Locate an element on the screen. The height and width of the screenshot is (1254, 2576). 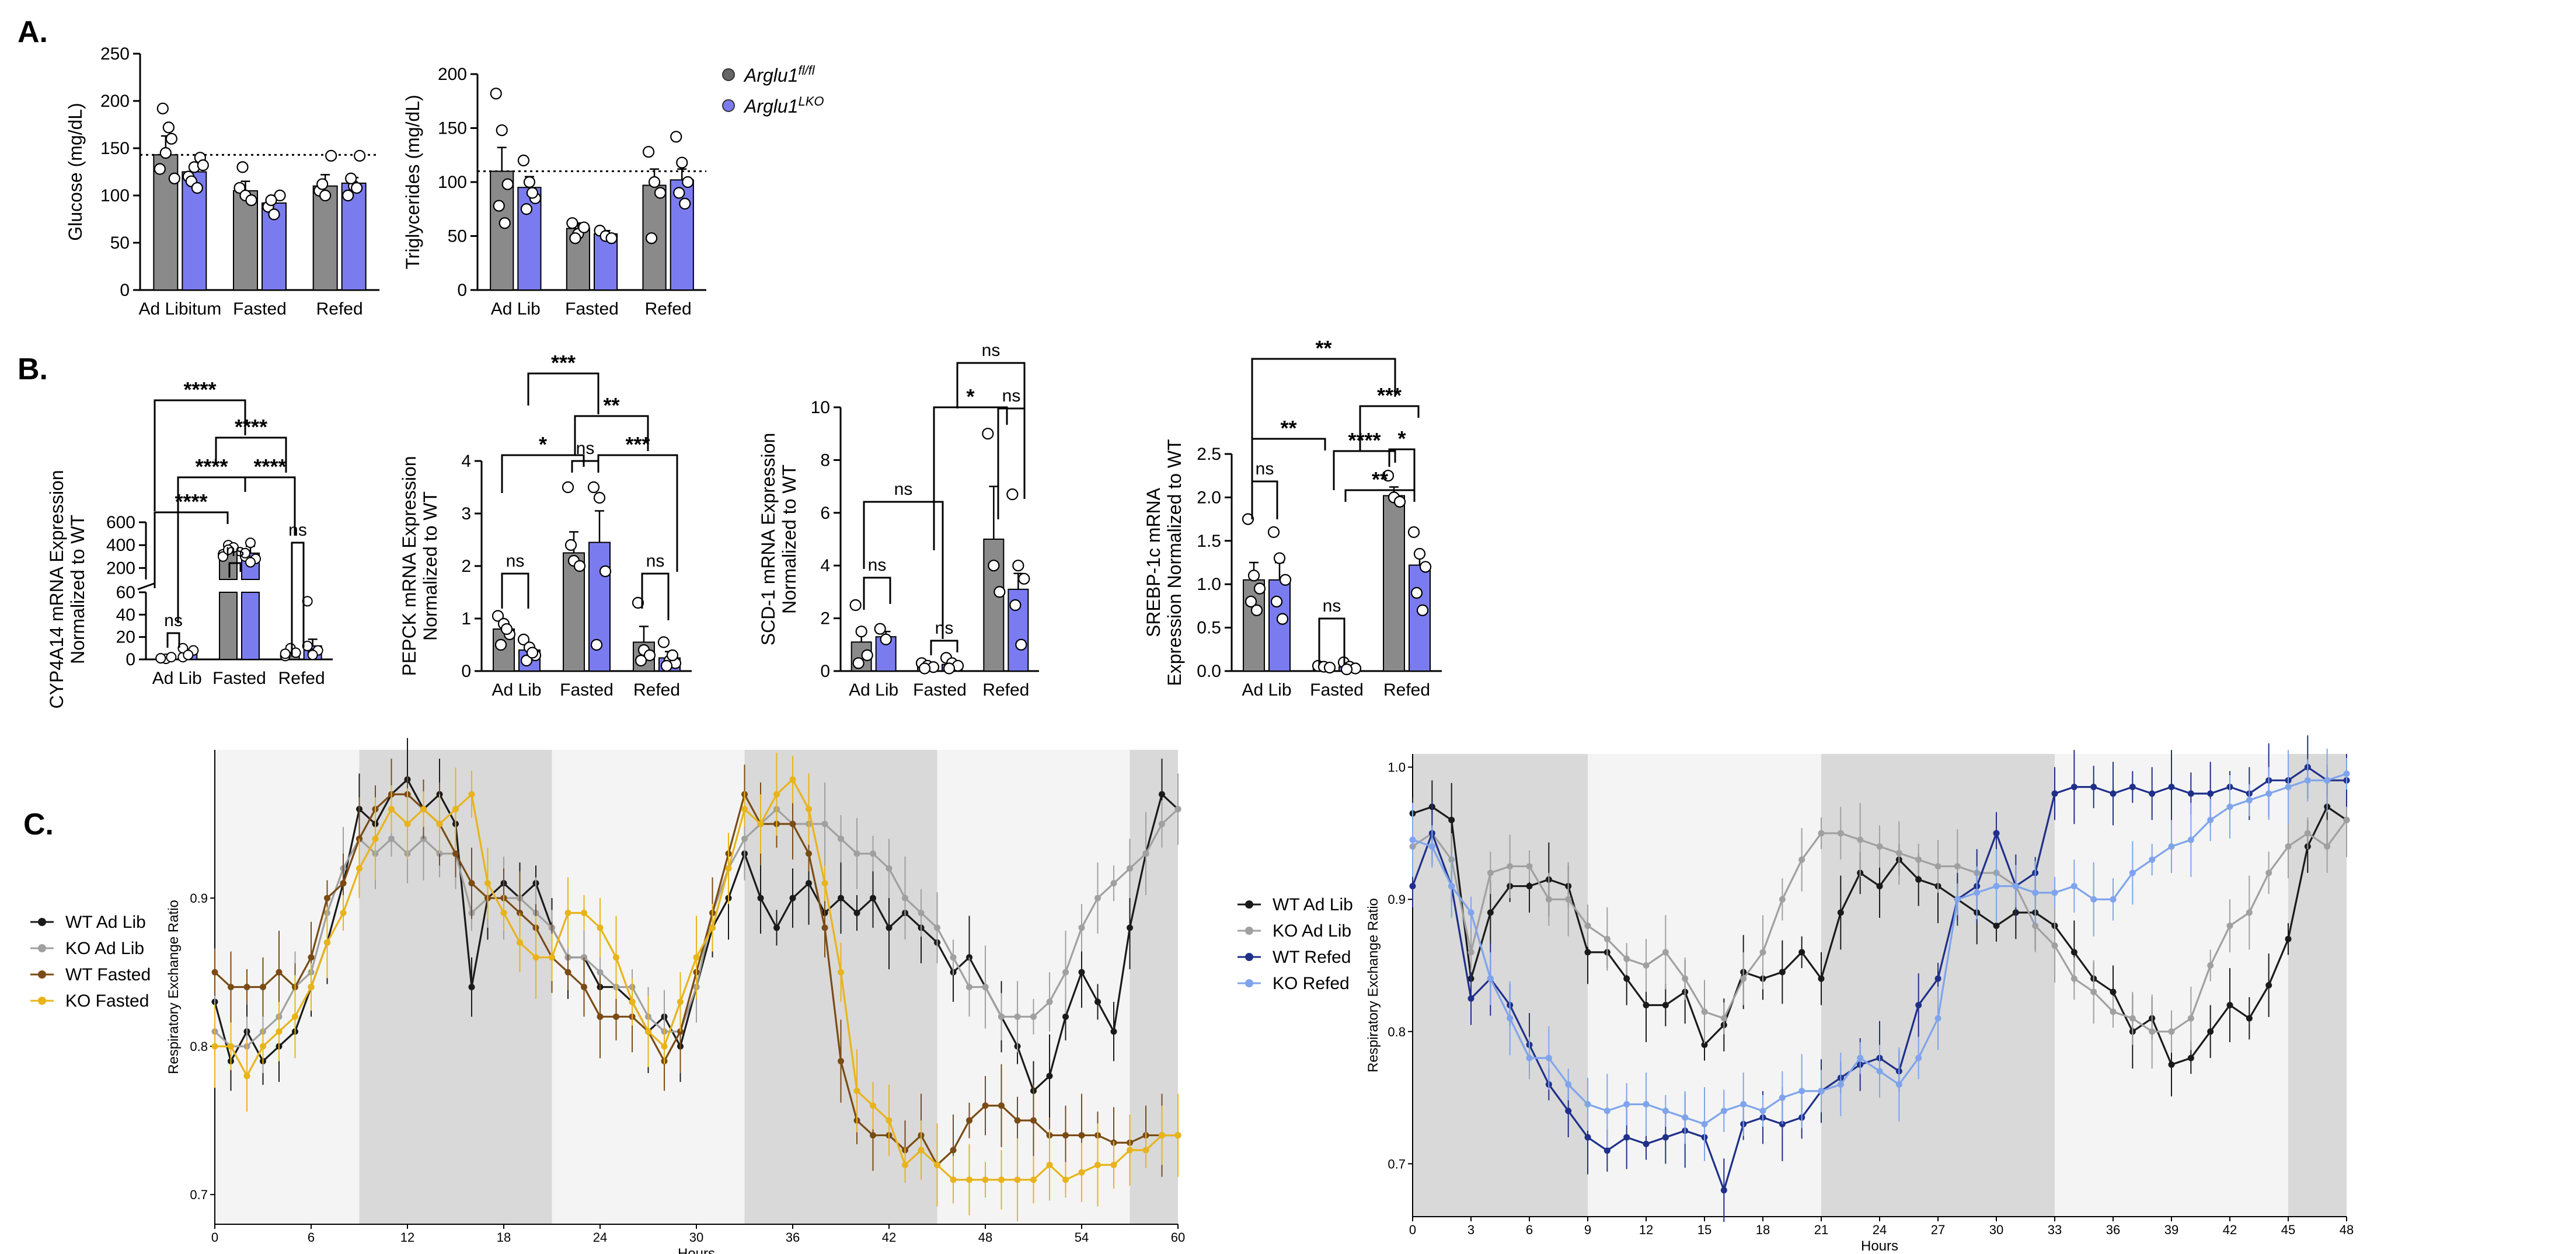
bar-flfl is located at coordinates (1254, 626).